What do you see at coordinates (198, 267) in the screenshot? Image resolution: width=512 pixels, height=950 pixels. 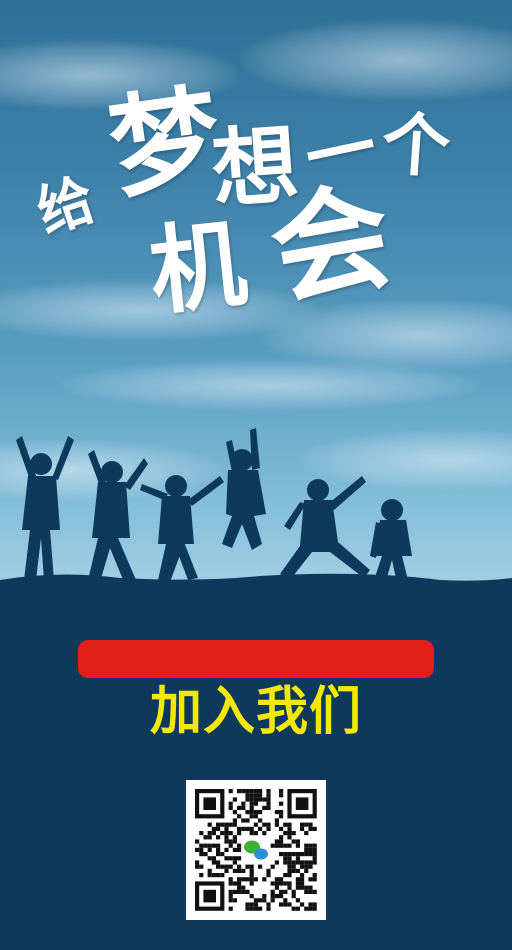 I see `headline-char-6: 机` at bounding box center [198, 267].